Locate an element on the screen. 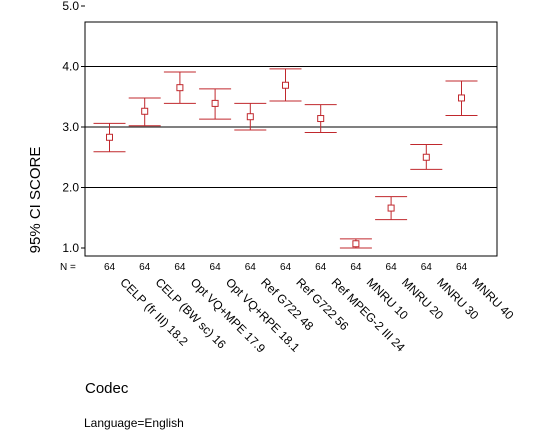 The height and width of the screenshot is (441, 551). n-label: N = is located at coordinates (68, 267).